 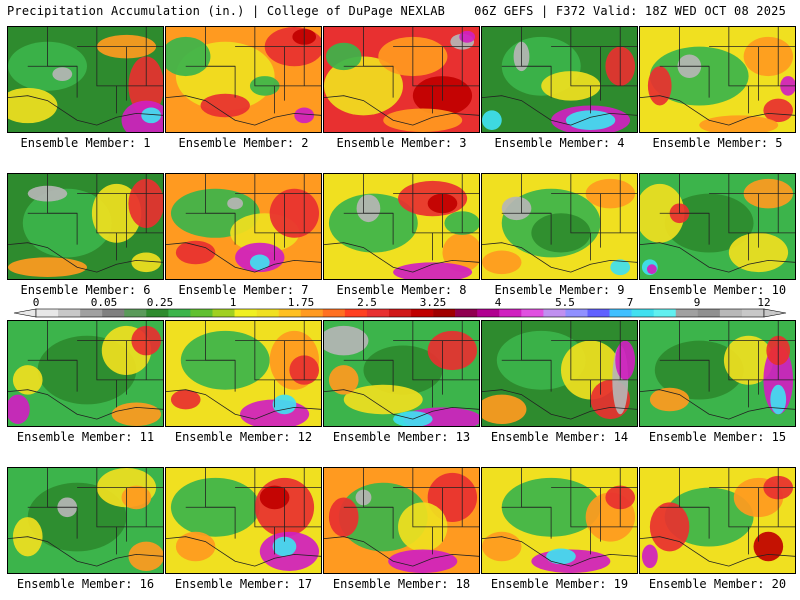 I want to click on member-label: Ensemble Member: 8, so click(x=401, y=290).